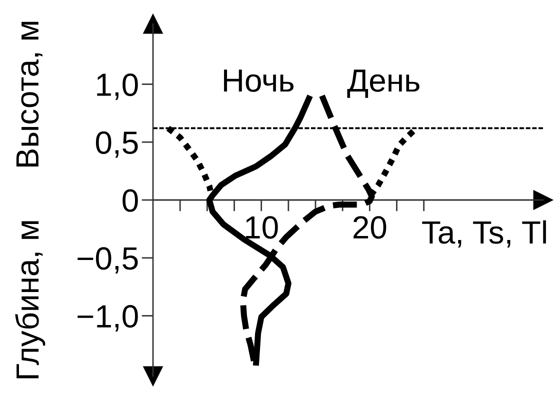 This screenshot has width=554, height=401. Describe the element at coordinates (383, 84) in the screenshot. I see `series-label: День` at that location.